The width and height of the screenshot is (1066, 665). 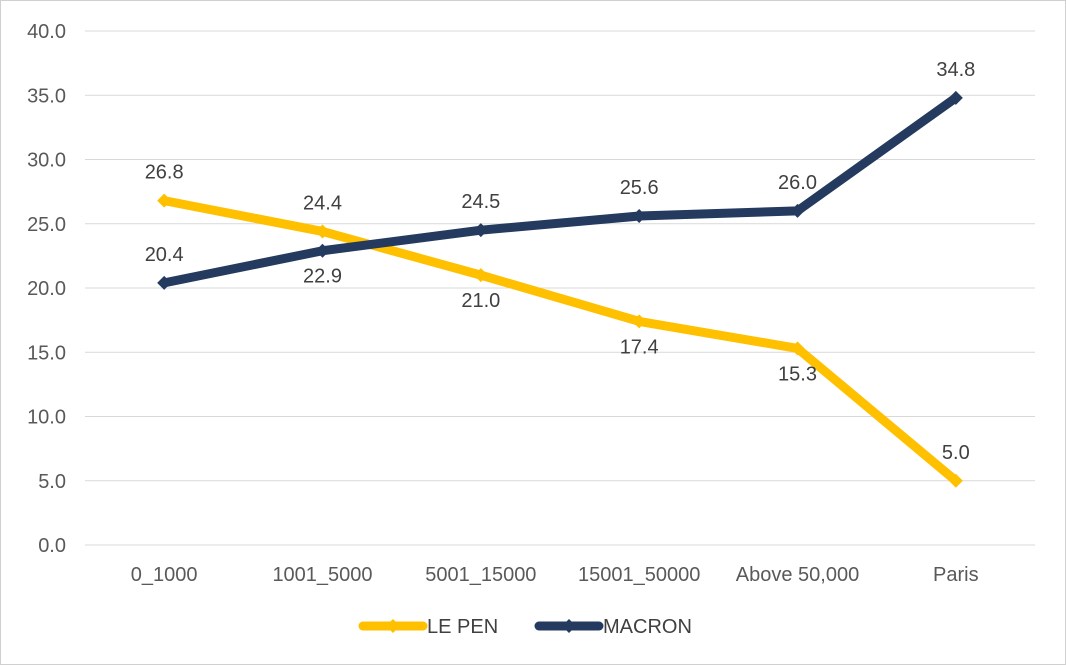 I want to click on data-label: 15.3, so click(x=797, y=374).